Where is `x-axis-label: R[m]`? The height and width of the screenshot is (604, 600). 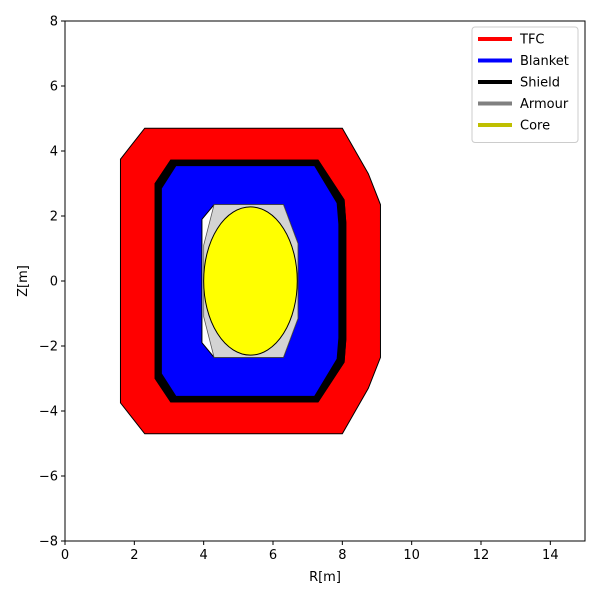 x-axis-label: R[m] is located at coordinates (325, 577).